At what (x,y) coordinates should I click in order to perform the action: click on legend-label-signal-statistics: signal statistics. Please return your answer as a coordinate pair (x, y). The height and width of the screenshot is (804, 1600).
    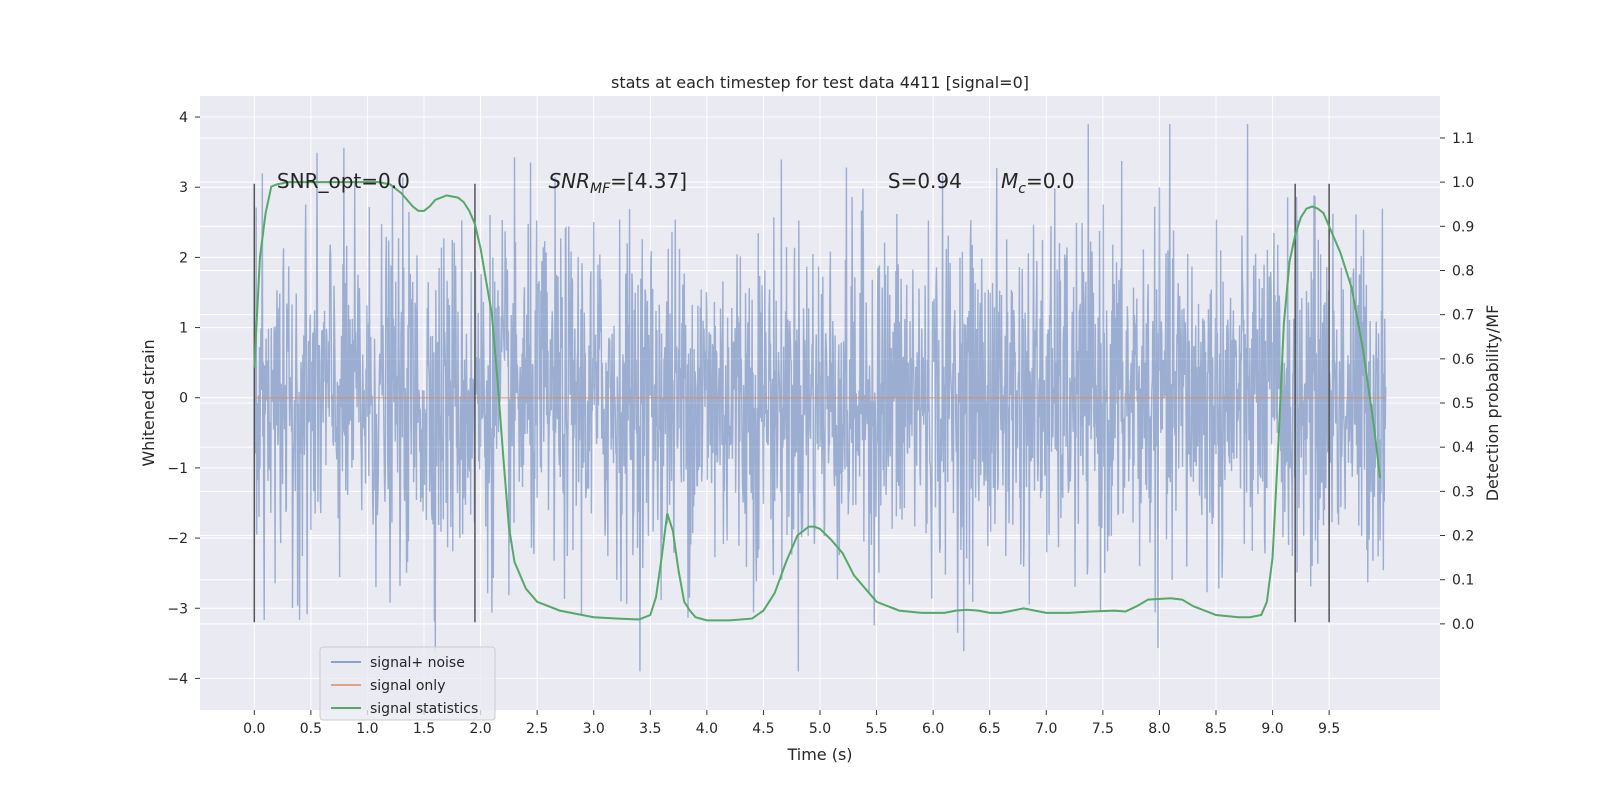
    Looking at the image, I should click on (424, 709).